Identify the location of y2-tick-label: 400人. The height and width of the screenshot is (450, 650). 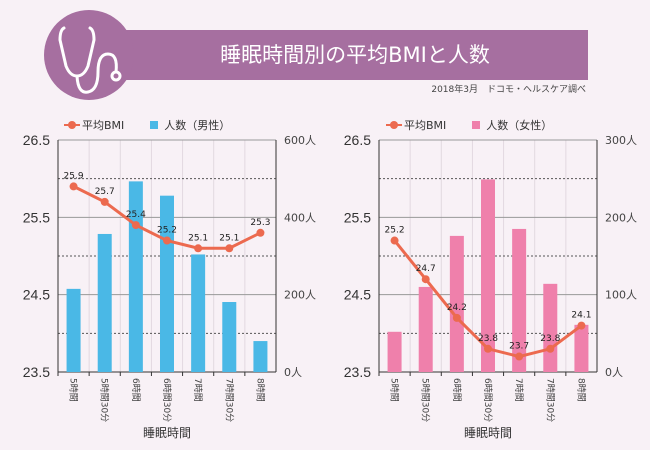
(300, 217).